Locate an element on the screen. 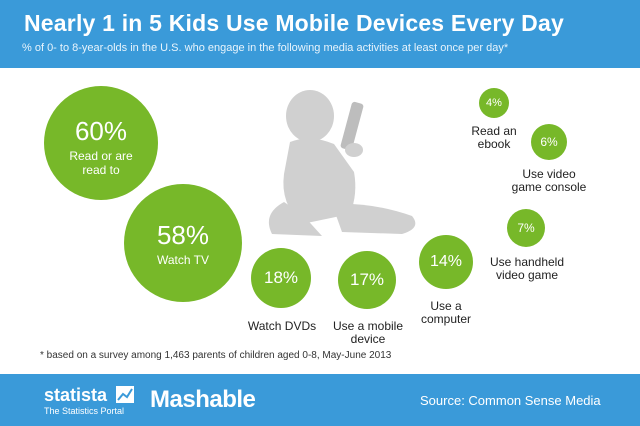 The width and height of the screenshot is (640, 426). statista-mark-icon is located at coordinates (125, 394).